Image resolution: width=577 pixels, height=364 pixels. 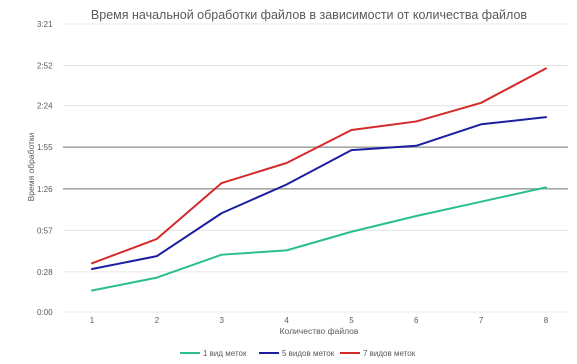 I want to click on x-axis-label: Количество файлов, so click(x=319, y=331).